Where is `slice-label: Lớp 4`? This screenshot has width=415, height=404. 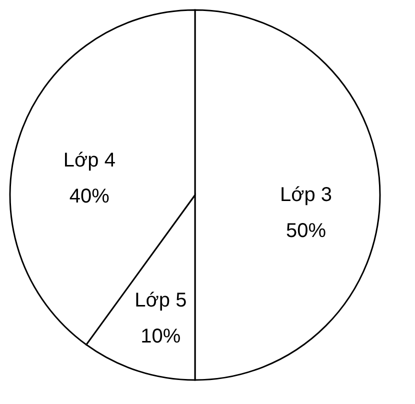
slice-label: Lớp 4 is located at coordinates (89, 161).